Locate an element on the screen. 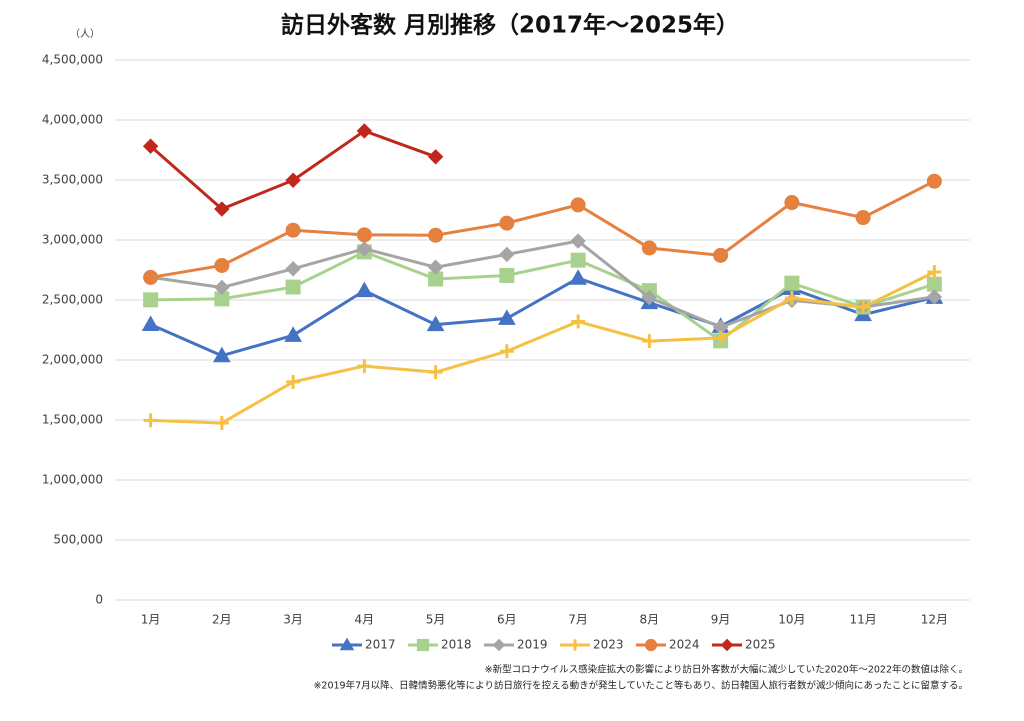 The image size is (1024, 721). x-tick-label: 3月 is located at coordinates (293, 620).